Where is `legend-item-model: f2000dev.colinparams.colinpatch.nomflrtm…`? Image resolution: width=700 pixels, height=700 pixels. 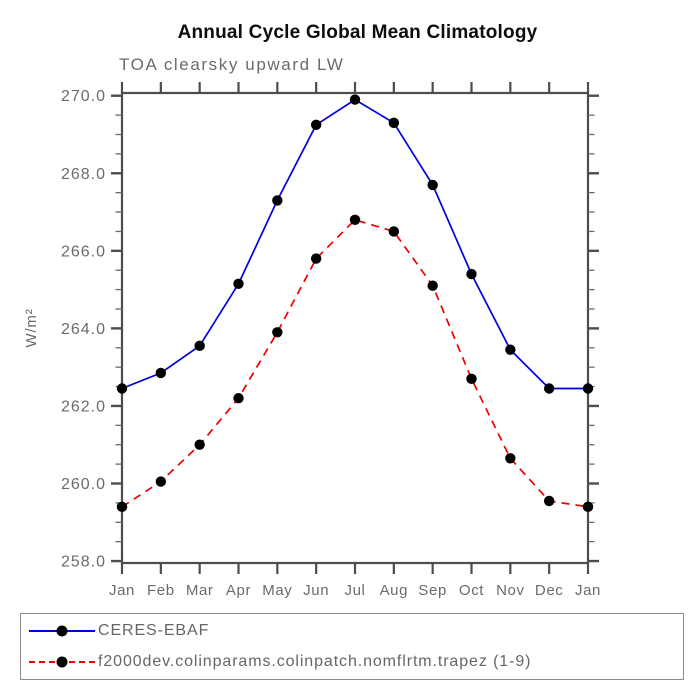 legend-item-model: f2000dev.colinparams.colinpatch.nomflrtm… is located at coordinates (352, 662).